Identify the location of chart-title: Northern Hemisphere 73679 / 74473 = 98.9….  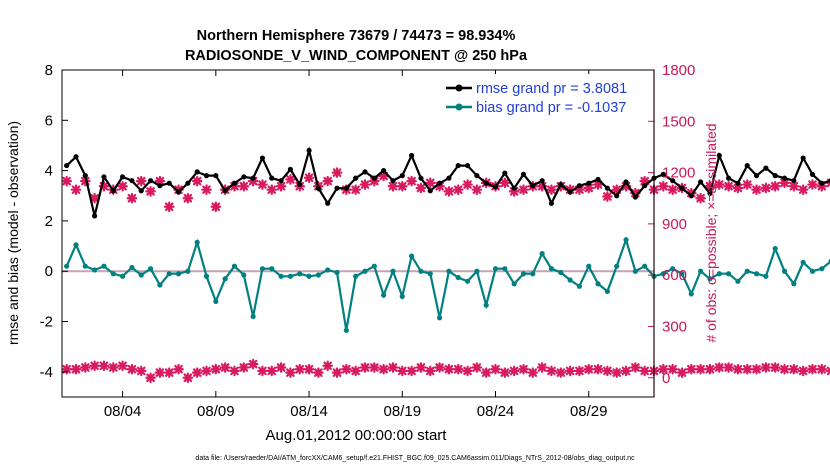
(356, 36).